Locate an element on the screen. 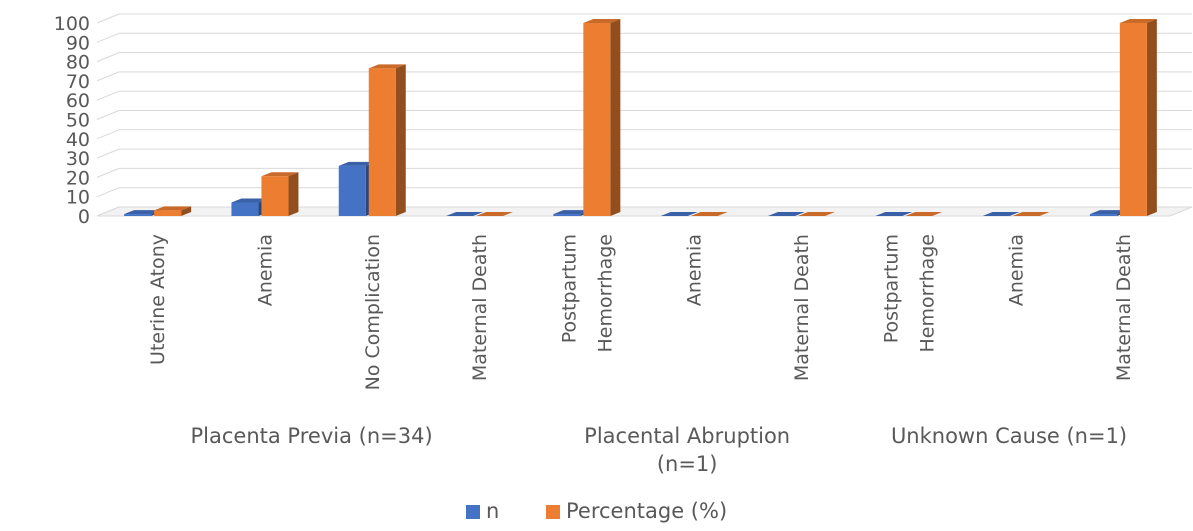  y-tick-label: 70 is located at coordinates (78, 82).